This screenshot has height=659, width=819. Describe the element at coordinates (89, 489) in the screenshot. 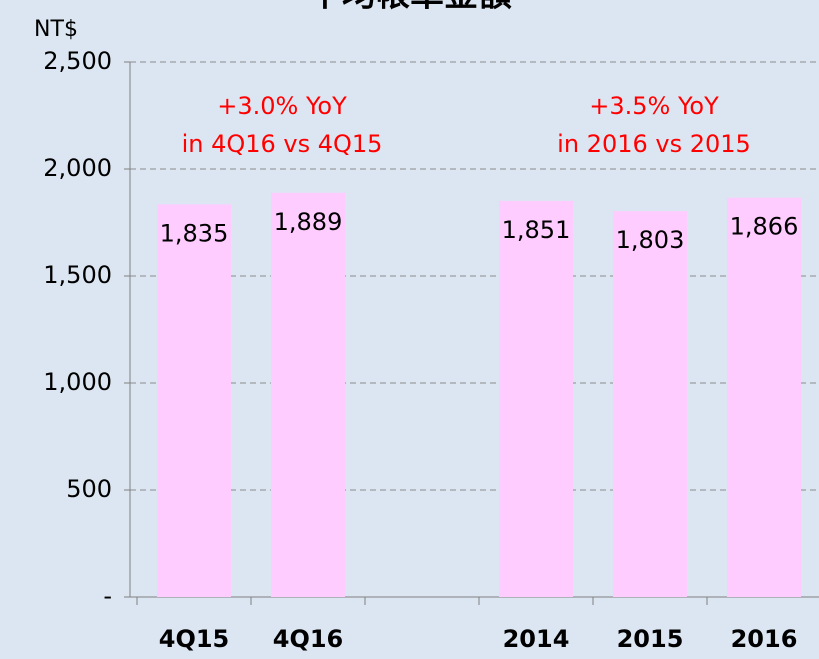

I see `y-tick-label: 500` at that location.